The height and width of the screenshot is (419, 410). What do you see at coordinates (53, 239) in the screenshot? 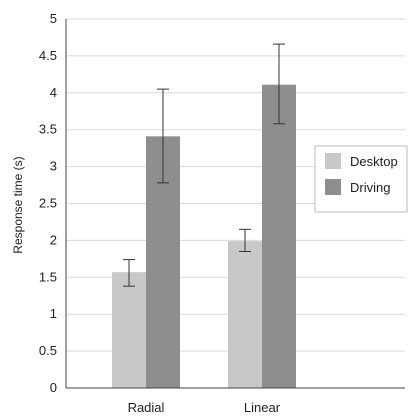
I see `y-tick-label: 2` at bounding box center [53, 239].